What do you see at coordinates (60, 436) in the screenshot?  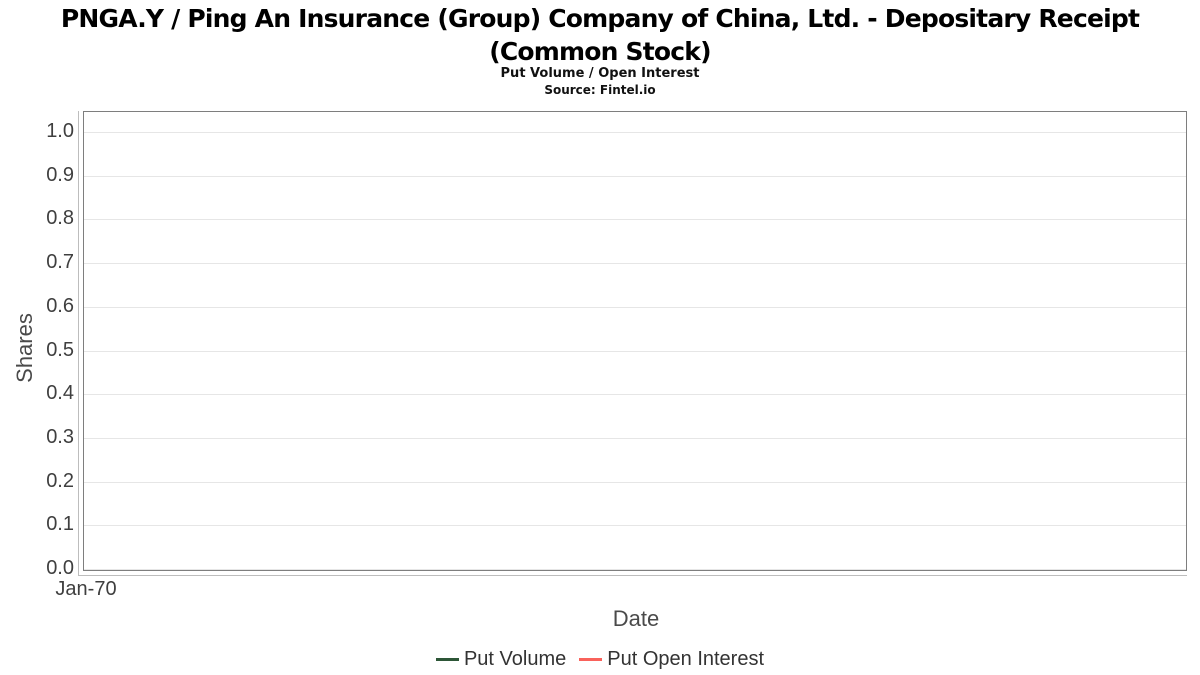 I see `y-axis-tick: 0.3` at bounding box center [60, 436].